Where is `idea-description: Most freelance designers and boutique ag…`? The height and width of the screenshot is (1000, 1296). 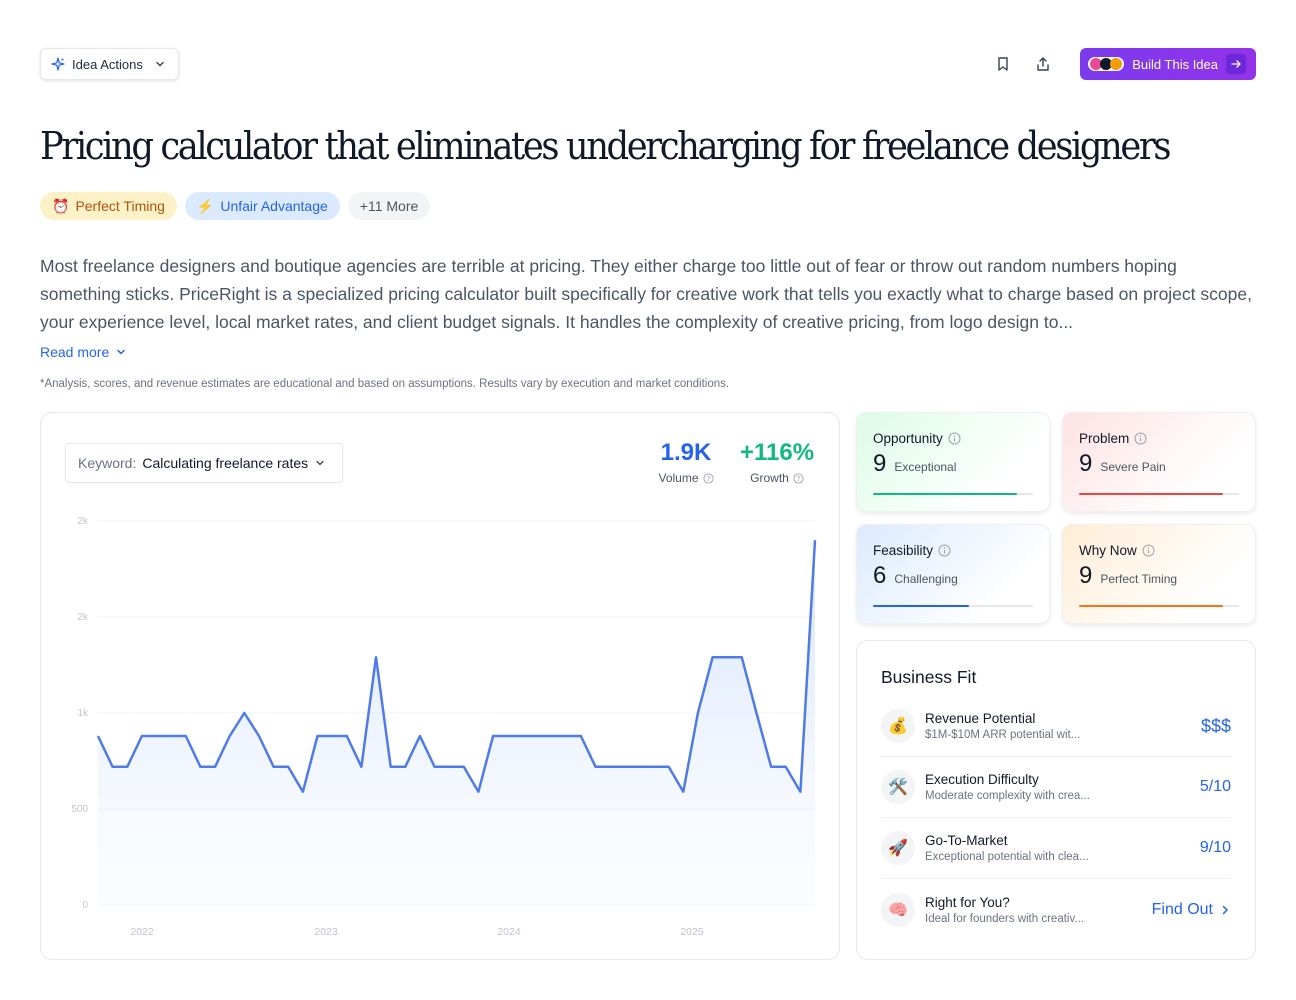 idea-description: Most freelance designers and boutique ag… is located at coordinates (646, 294).